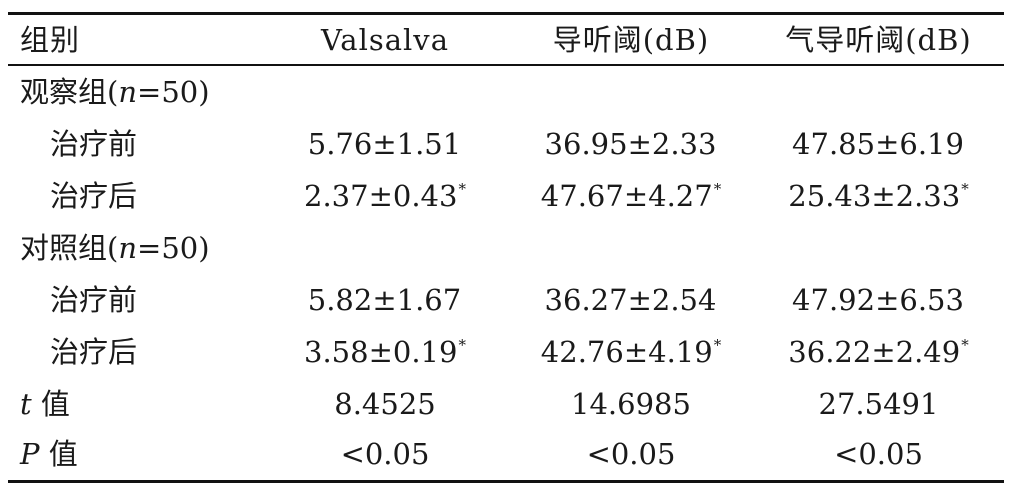 The height and width of the screenshot is (487, 1027). Describe the element at coordinates (506, 196) in the screenshot. I see `table-row: 治疗后 2.37±0.43* 47.67±4.27* 25.43±2.33*` at that location.